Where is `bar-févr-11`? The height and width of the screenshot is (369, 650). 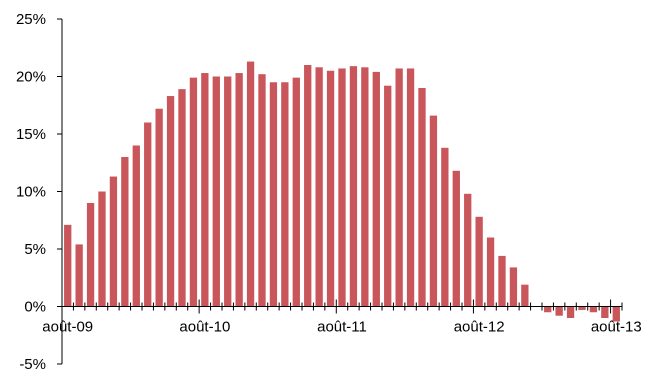
bar-févr-11 is located at coordinates (273, 194).